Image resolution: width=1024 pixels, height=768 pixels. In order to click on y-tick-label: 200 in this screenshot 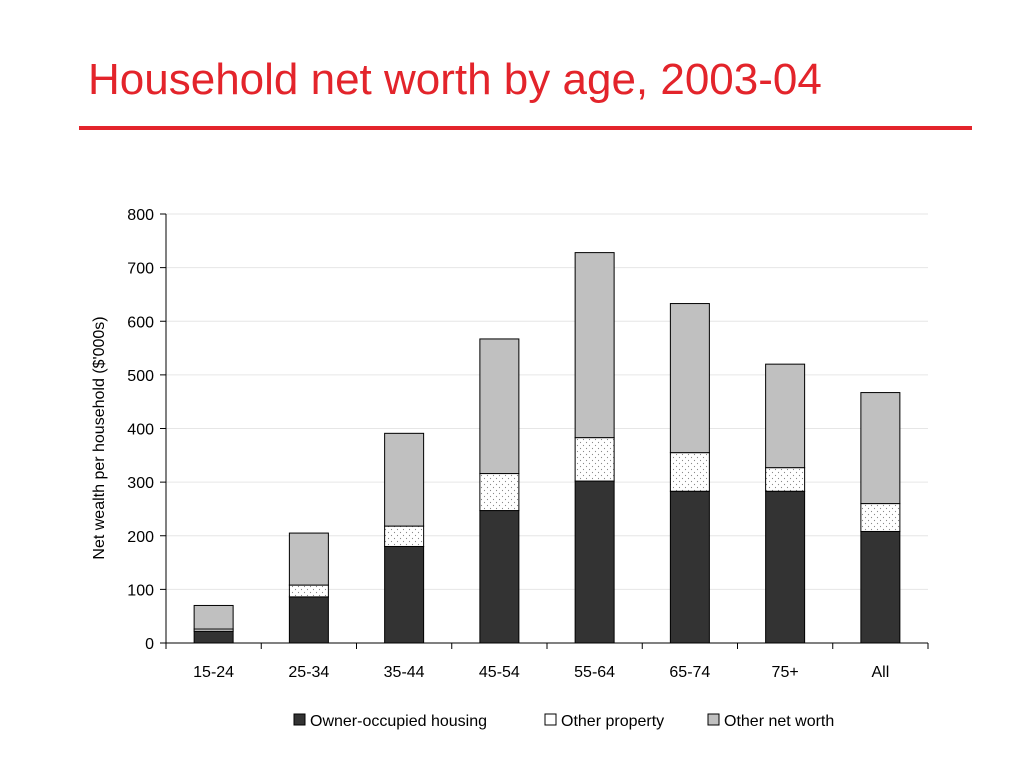, I will do `click(140, 537)`.